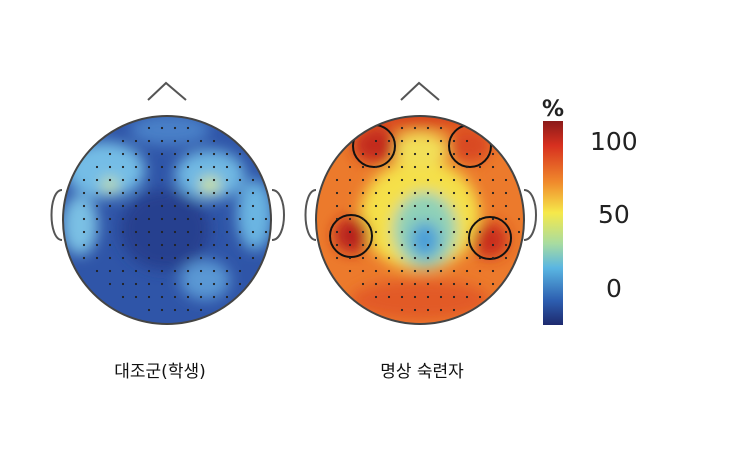  Describe the element at coordinates (553, 223) in the screenshot. I see `colorbar` at that location.